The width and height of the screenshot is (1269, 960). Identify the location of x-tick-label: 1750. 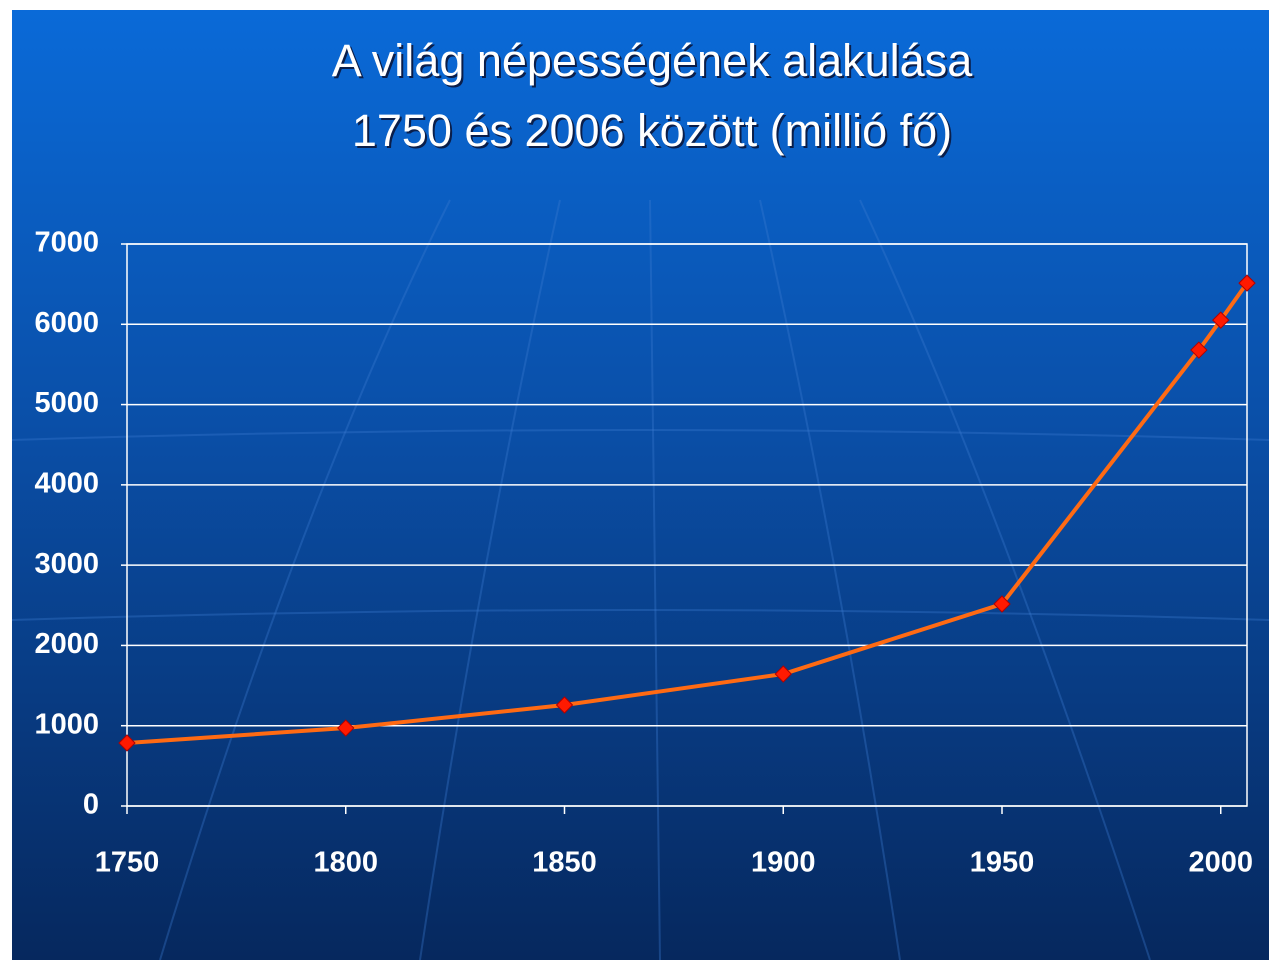
(127, 863).